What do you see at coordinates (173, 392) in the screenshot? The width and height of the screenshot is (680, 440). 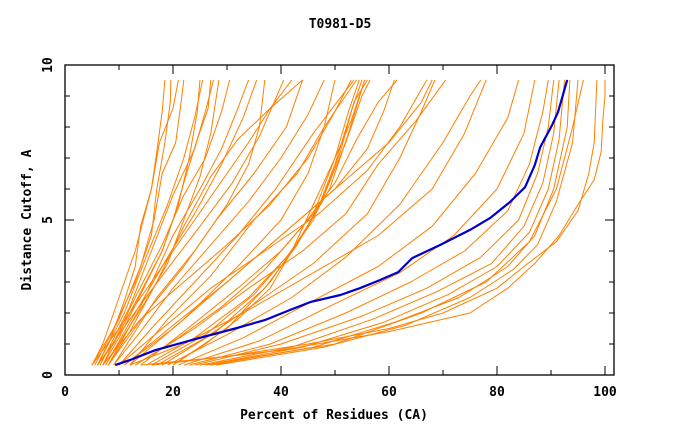 I see `x-tick-label: 20` at bounding box center [173, 392].